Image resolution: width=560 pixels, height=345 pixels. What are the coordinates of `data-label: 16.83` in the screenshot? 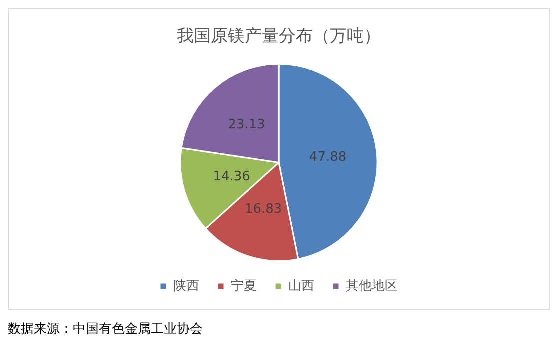 It's located at (263, 209).